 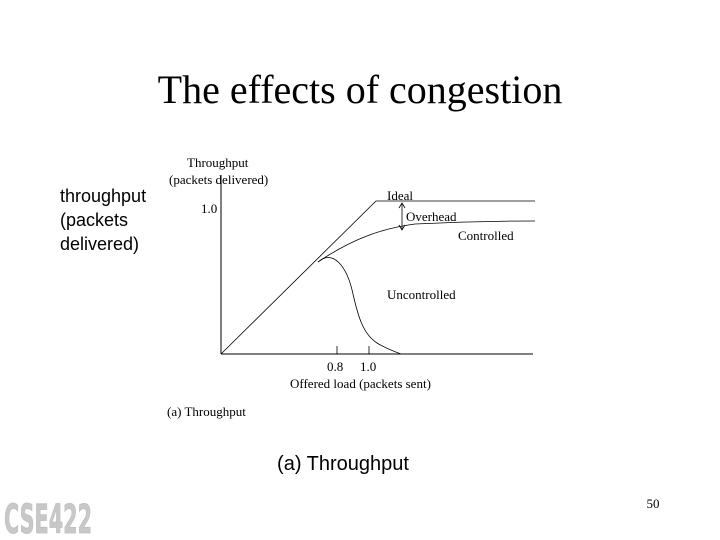 I want to click on overhead-arrow-head-top, so click(x=402, y=205).